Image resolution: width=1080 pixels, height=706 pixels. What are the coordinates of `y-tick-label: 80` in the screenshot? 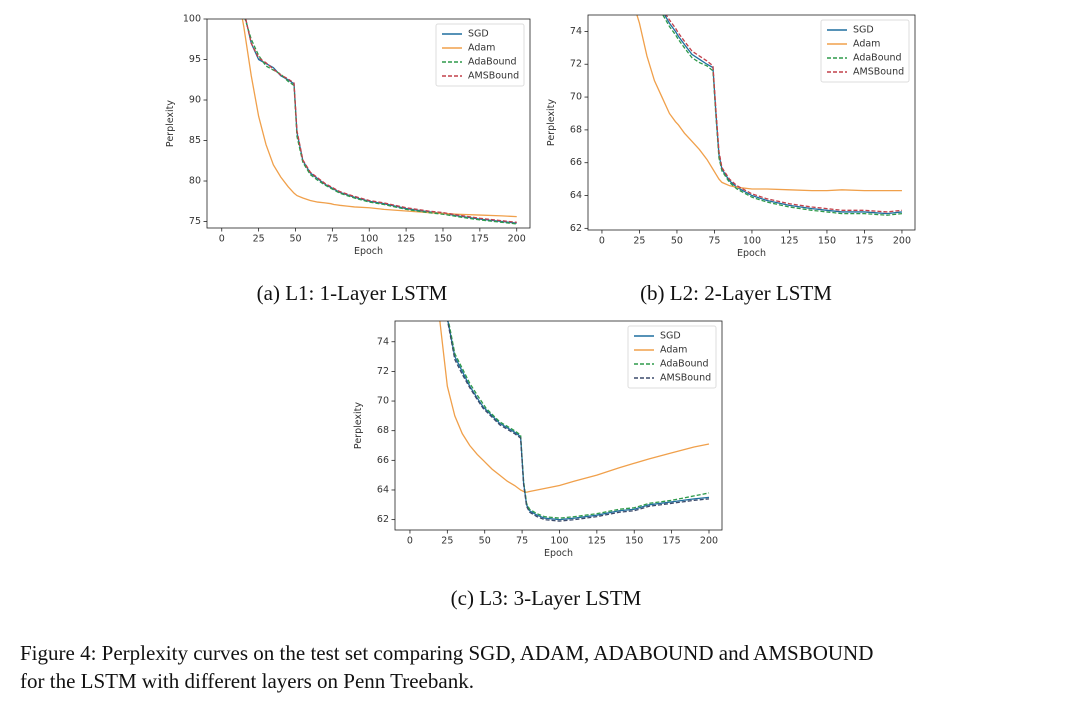 It's located at (195, 181).